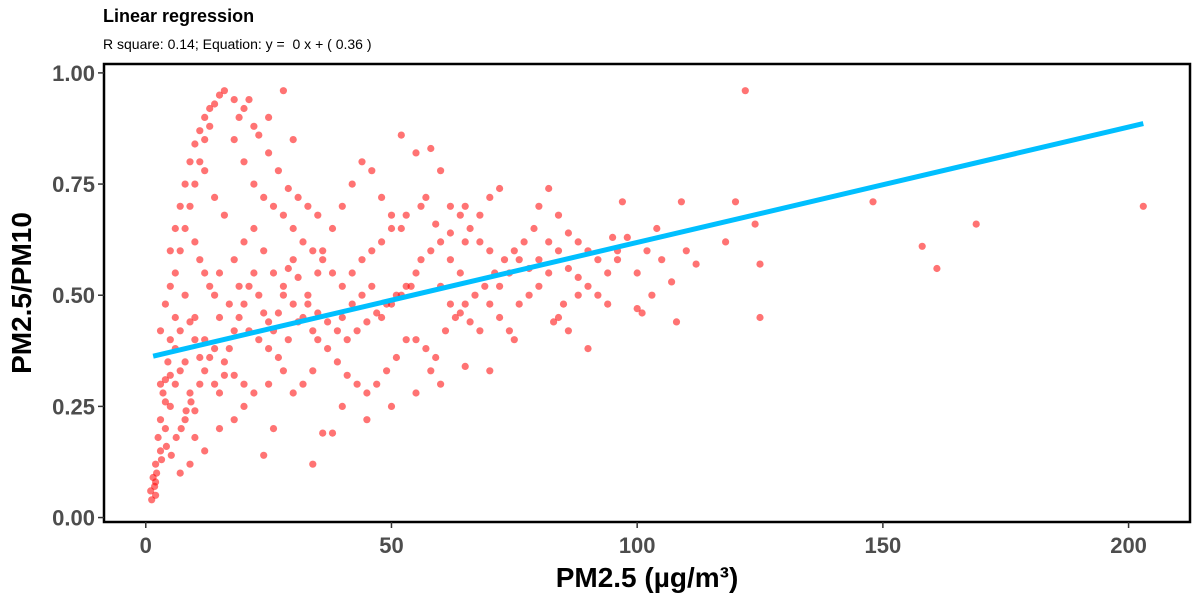  What do you see at coordinates (637, 545) in the screenshot?
I see `x-tick-label: 100` at bounding box center [637, 545].